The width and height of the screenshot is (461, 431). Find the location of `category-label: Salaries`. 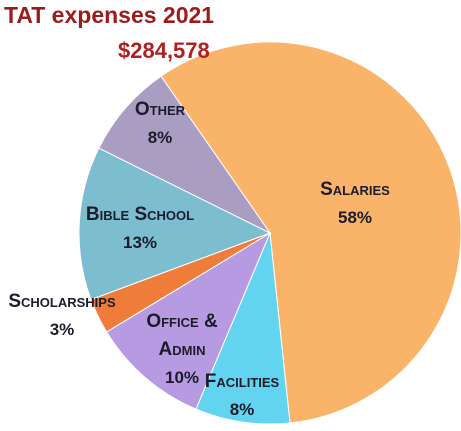

category-label: Salaries is located at coordinates (355, 189).